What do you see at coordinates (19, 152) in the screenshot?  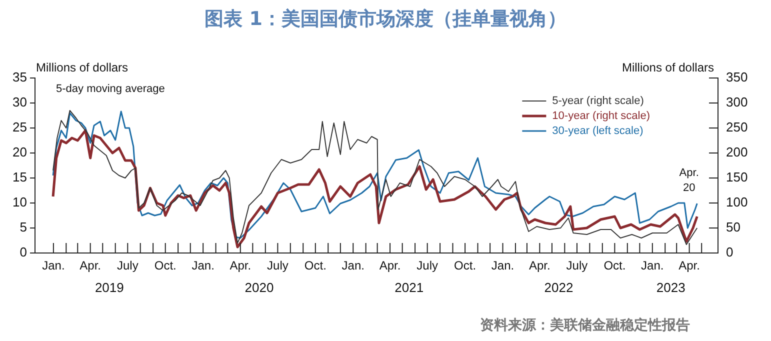 I see `y-tick-label: 20` at bounding box center [19, 152].